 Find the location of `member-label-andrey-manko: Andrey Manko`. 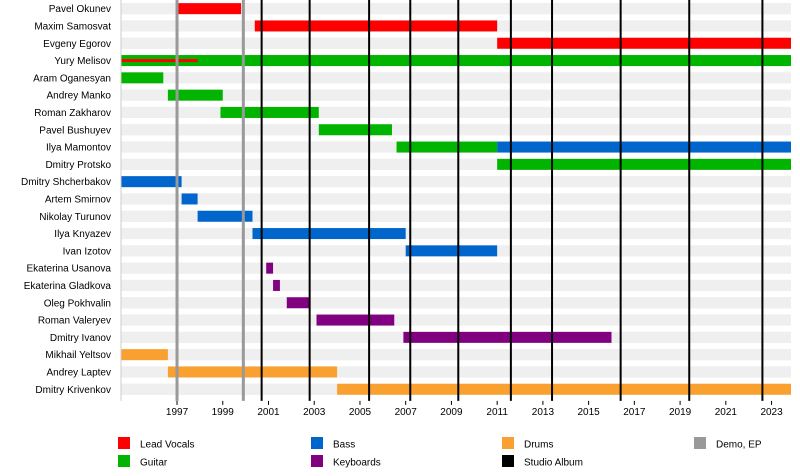

member-label-andrey-manko: Andrey Manko is located at coordinates (79, 96).